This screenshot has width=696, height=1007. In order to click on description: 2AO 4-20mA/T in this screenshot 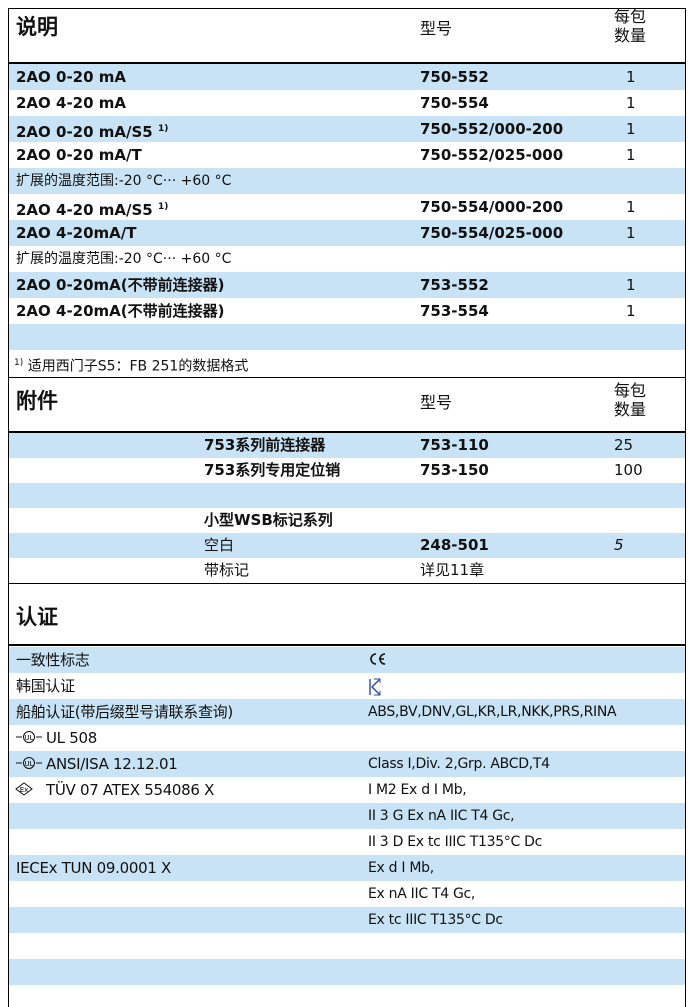, I will do `click(76, 233)`.